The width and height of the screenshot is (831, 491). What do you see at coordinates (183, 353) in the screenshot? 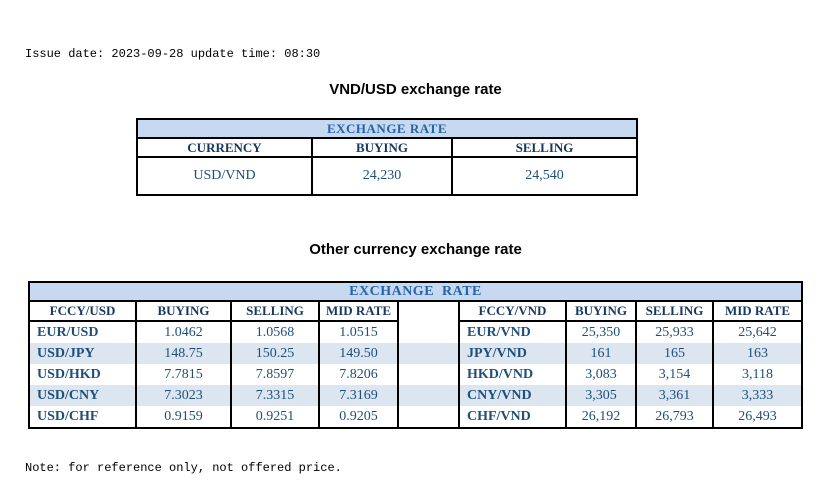
I see `buying-rate-cell: 148.75` at bounding box center [183, 353].